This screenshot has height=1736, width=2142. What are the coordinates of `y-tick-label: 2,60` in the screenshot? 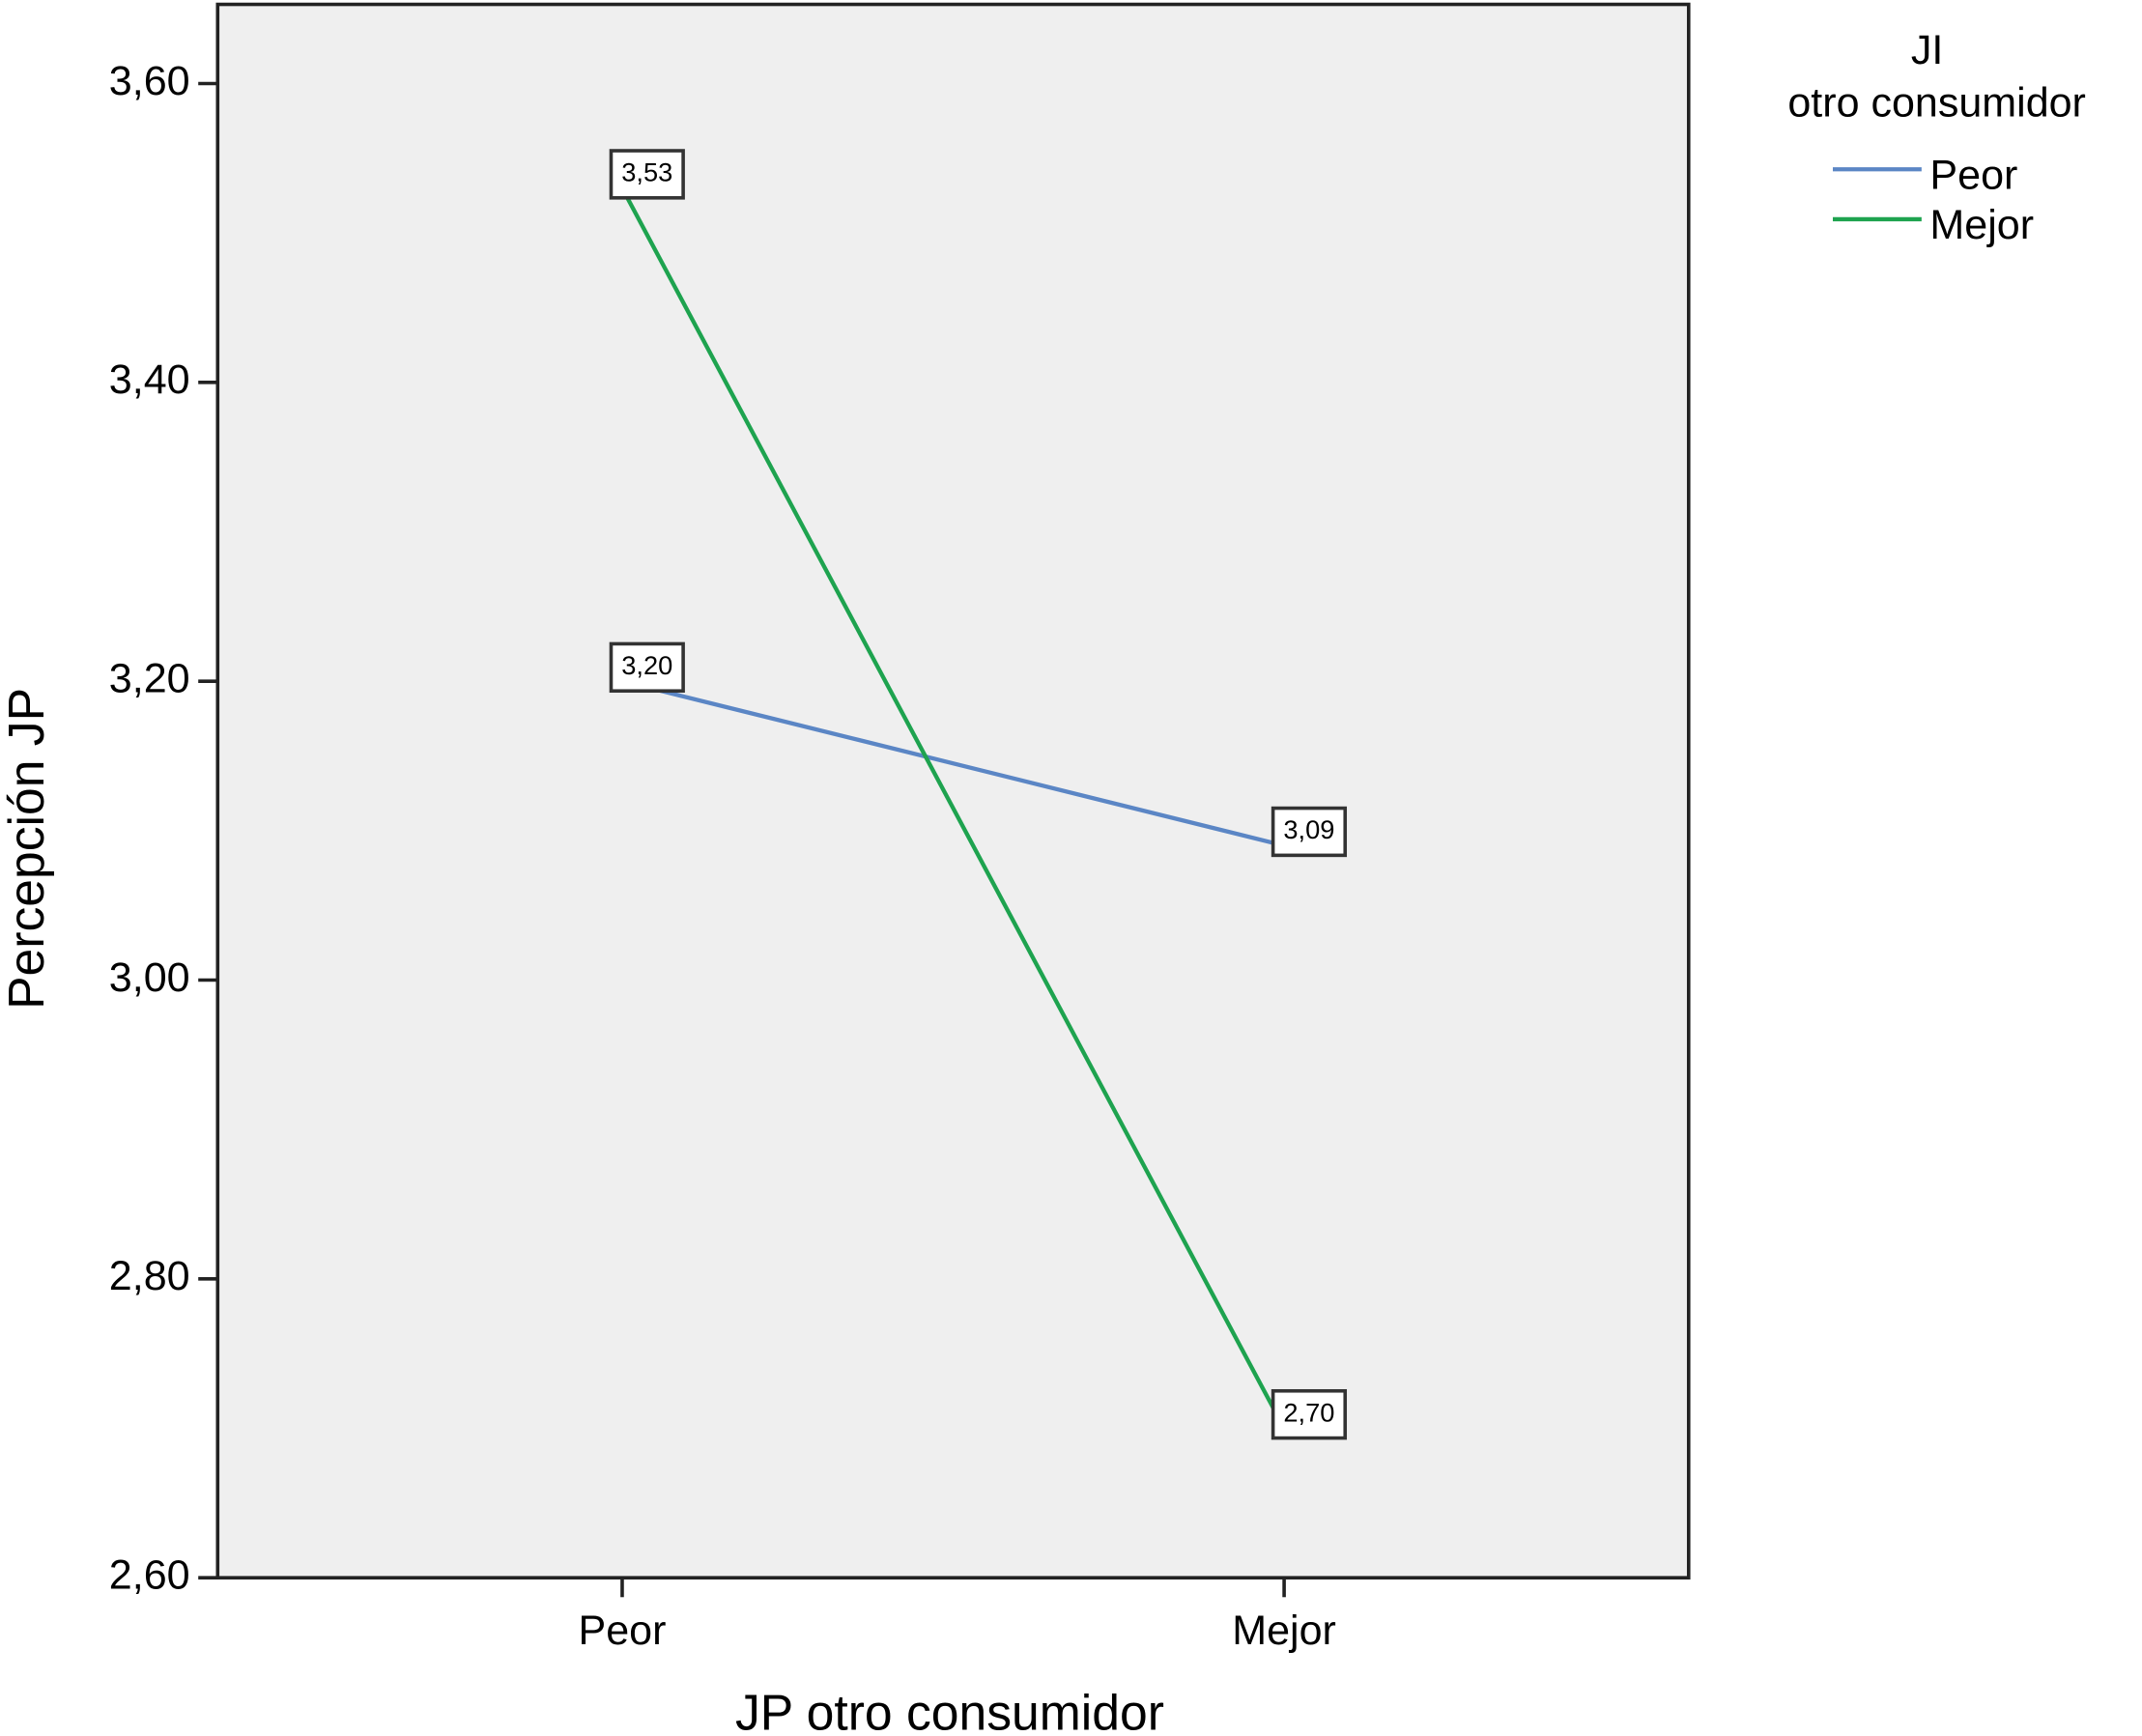 It's located at (149, 1575).